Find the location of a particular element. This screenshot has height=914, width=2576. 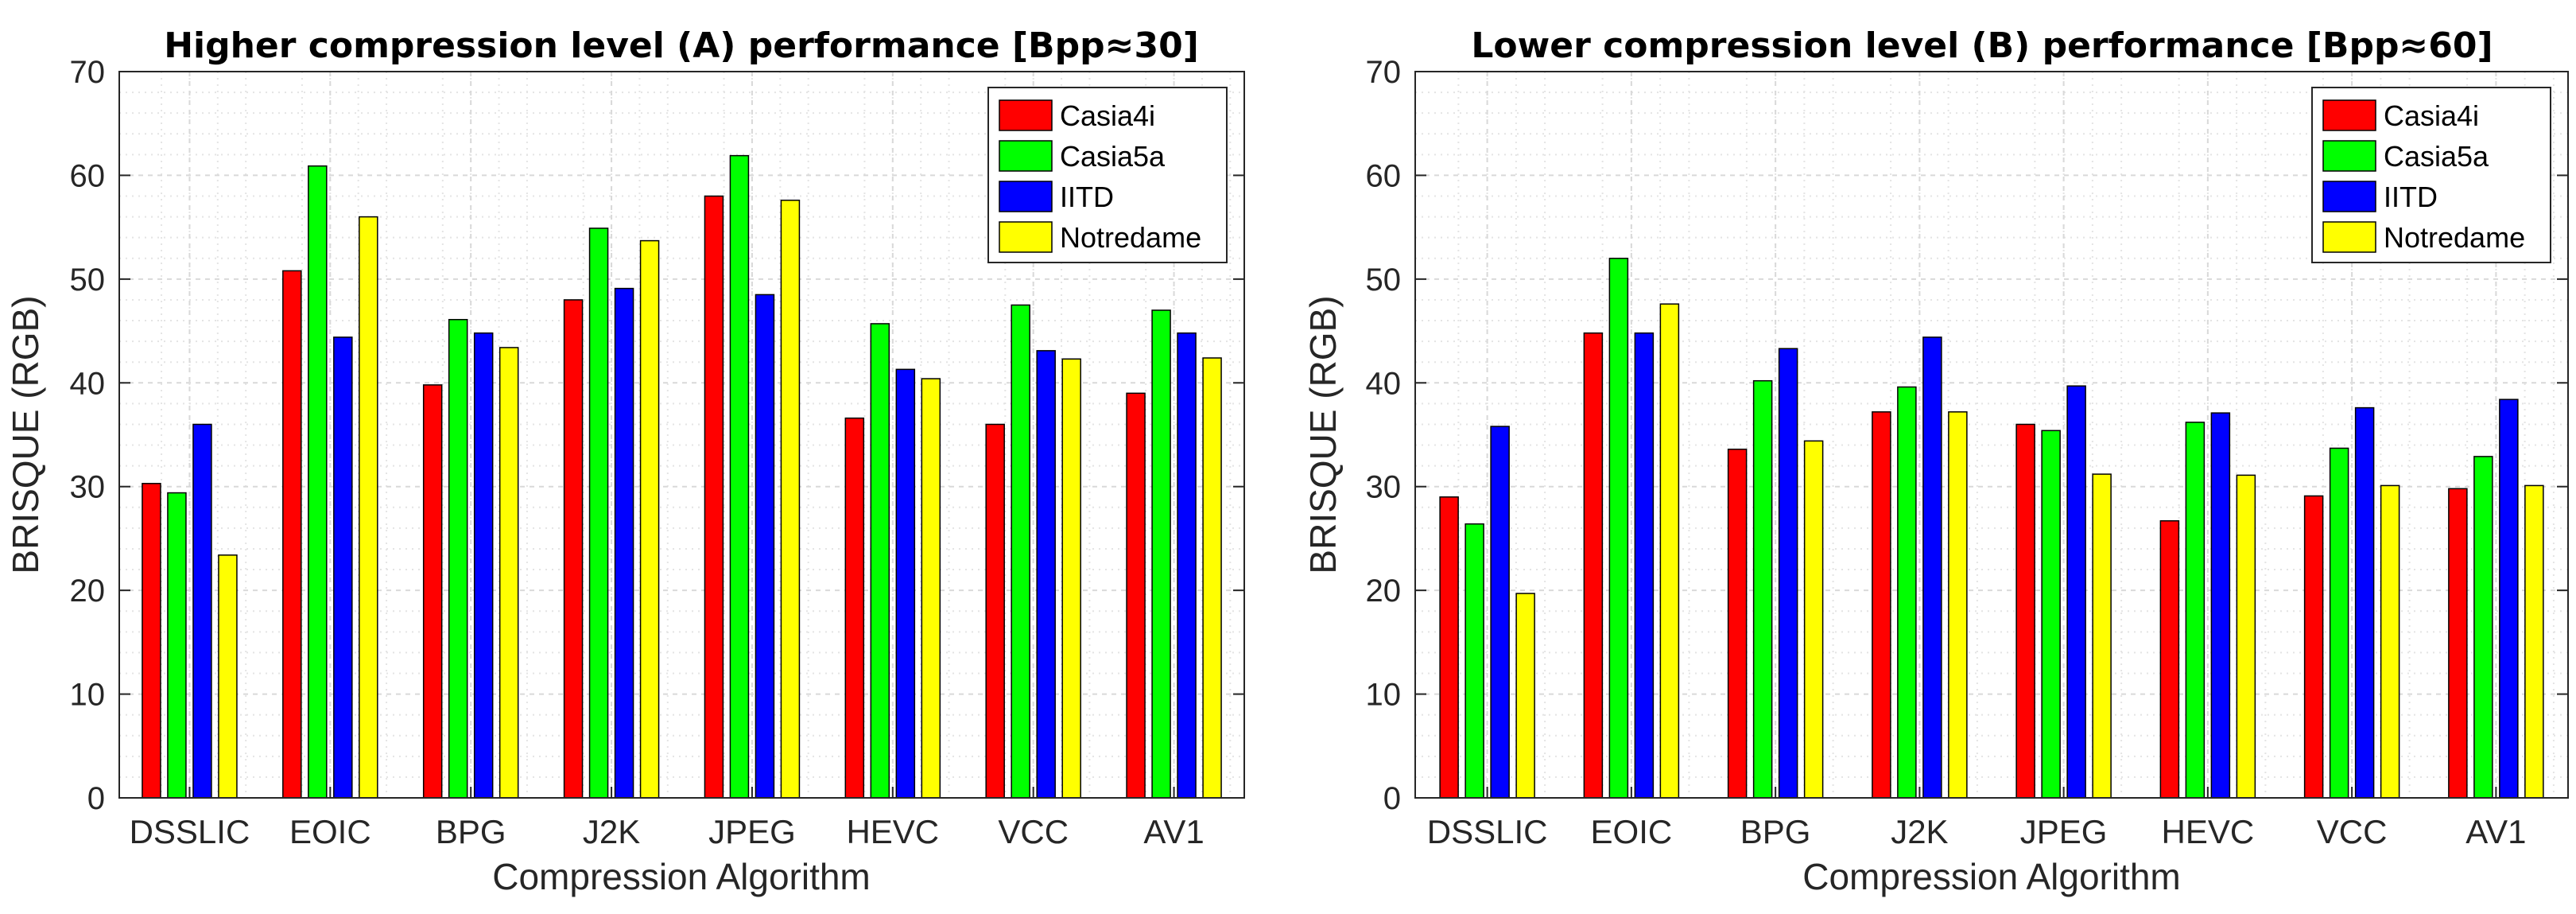

bar-iitd-bpg is located at coordinates (1788, 573).